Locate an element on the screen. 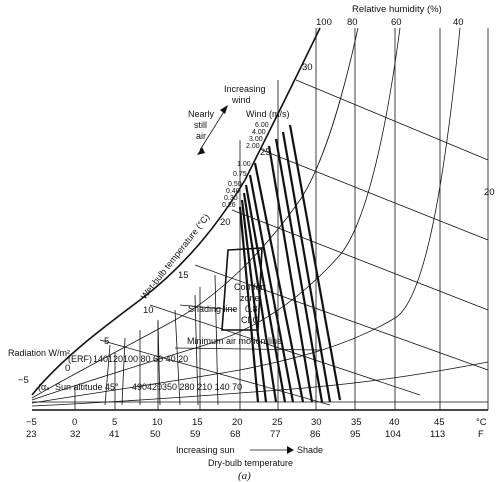 Image resolution: width=499 pixels, height=482 pixels. f-tick: 23 is located at coordinates (31, 434).